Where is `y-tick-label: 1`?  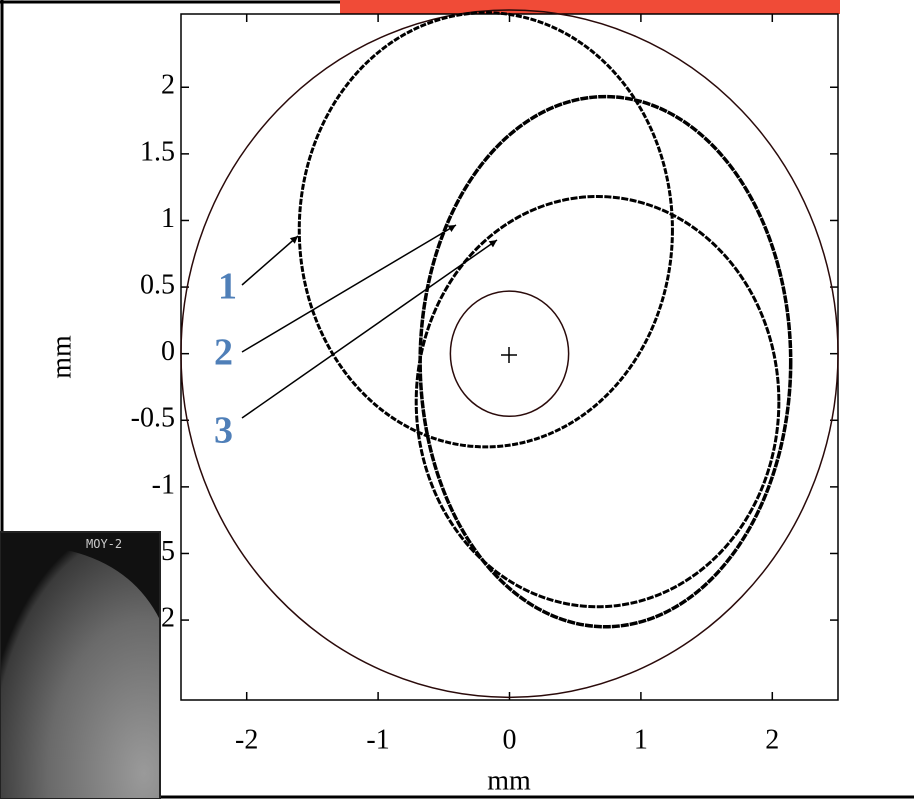 y-tick-label: 1 is located at coordinates (168, 218).